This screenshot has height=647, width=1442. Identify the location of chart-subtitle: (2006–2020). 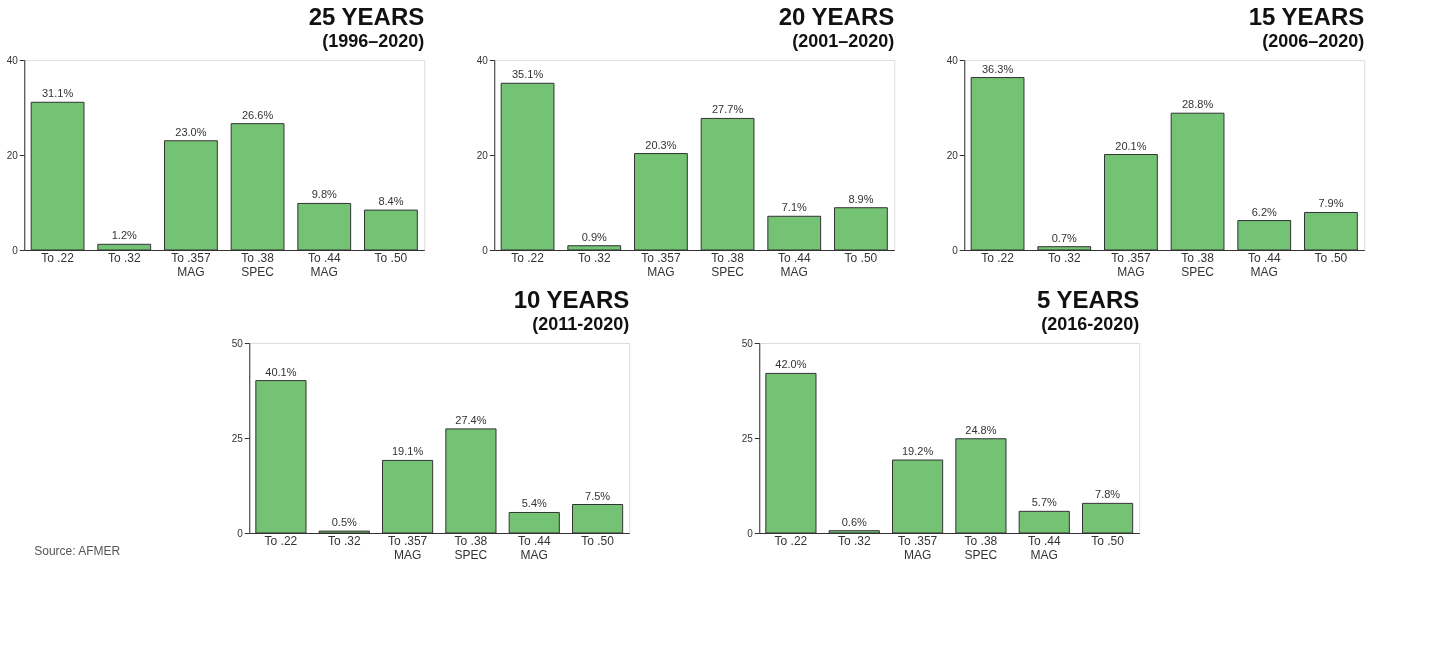
(1313, 41).